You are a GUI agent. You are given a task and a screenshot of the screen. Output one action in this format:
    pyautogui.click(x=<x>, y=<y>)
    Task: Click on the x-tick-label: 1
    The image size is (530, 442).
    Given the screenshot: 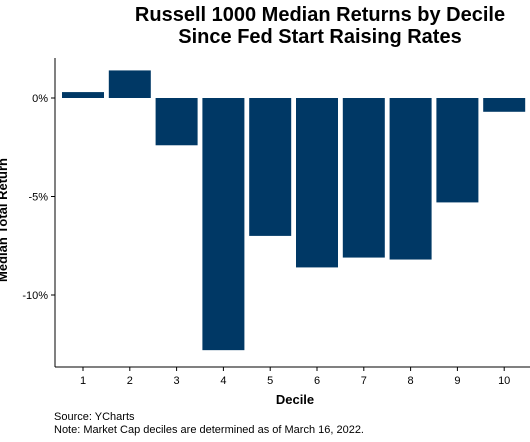 What is the action you would take?
    pyautogui.click(x=83, y=381)
    